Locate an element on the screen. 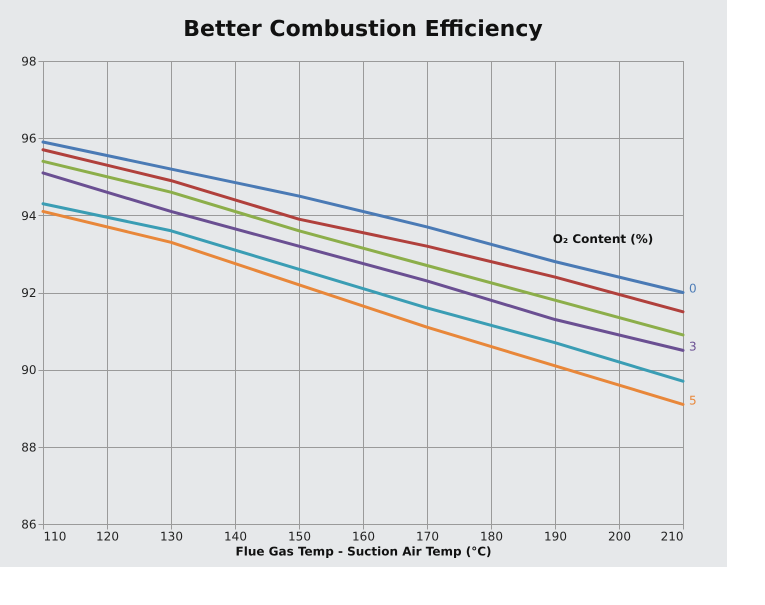 This screenshot has width=765, height=605. y-tick-label: 90 is located at coordinates (28, 370).